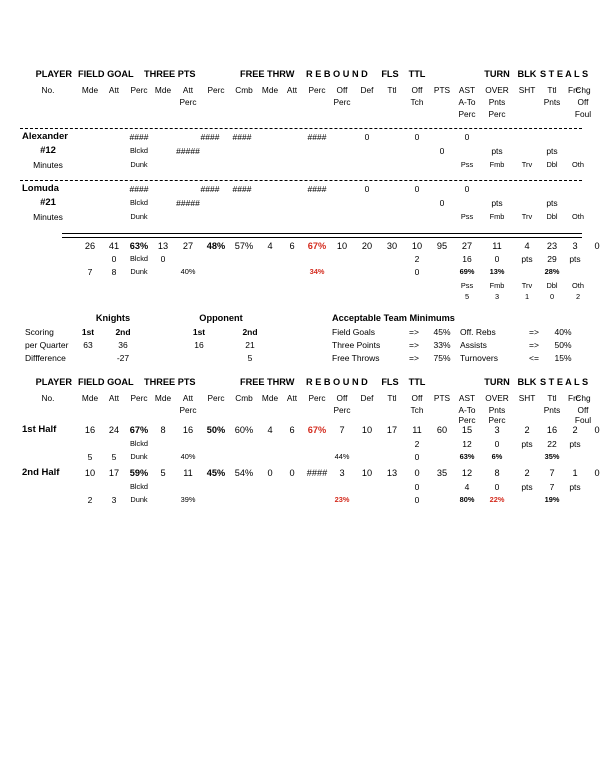 This screenshot has width=600, height=777. Describe the element at coordinates (250, 345) in the screenshot. I see `scoring-opp-2nd: 21` at that location.